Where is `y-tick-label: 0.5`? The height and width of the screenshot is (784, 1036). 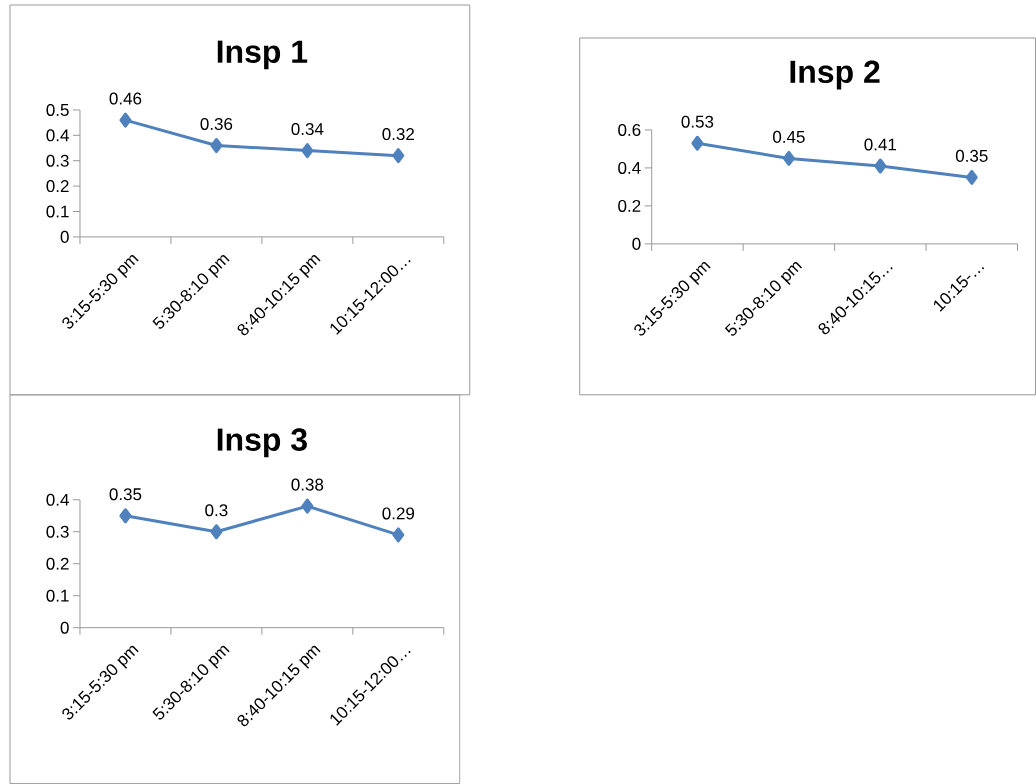
y-tick-label: 0.5 is located at coordinates (57, 109).